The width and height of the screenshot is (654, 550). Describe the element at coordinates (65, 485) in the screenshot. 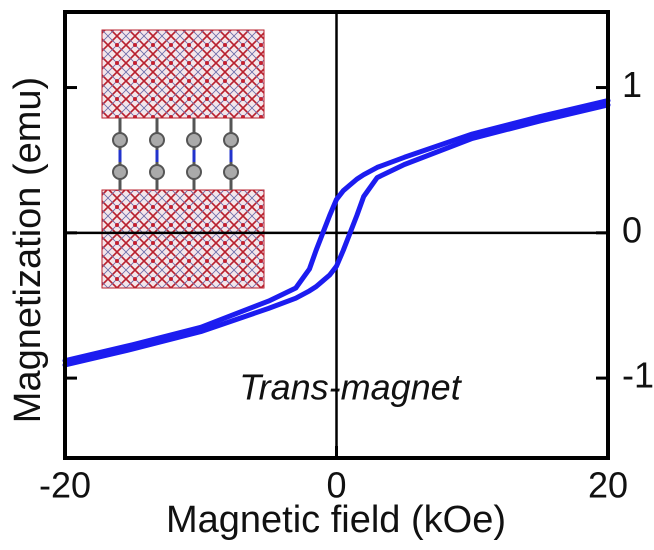

I see `x-tick-label: -20` at that location.